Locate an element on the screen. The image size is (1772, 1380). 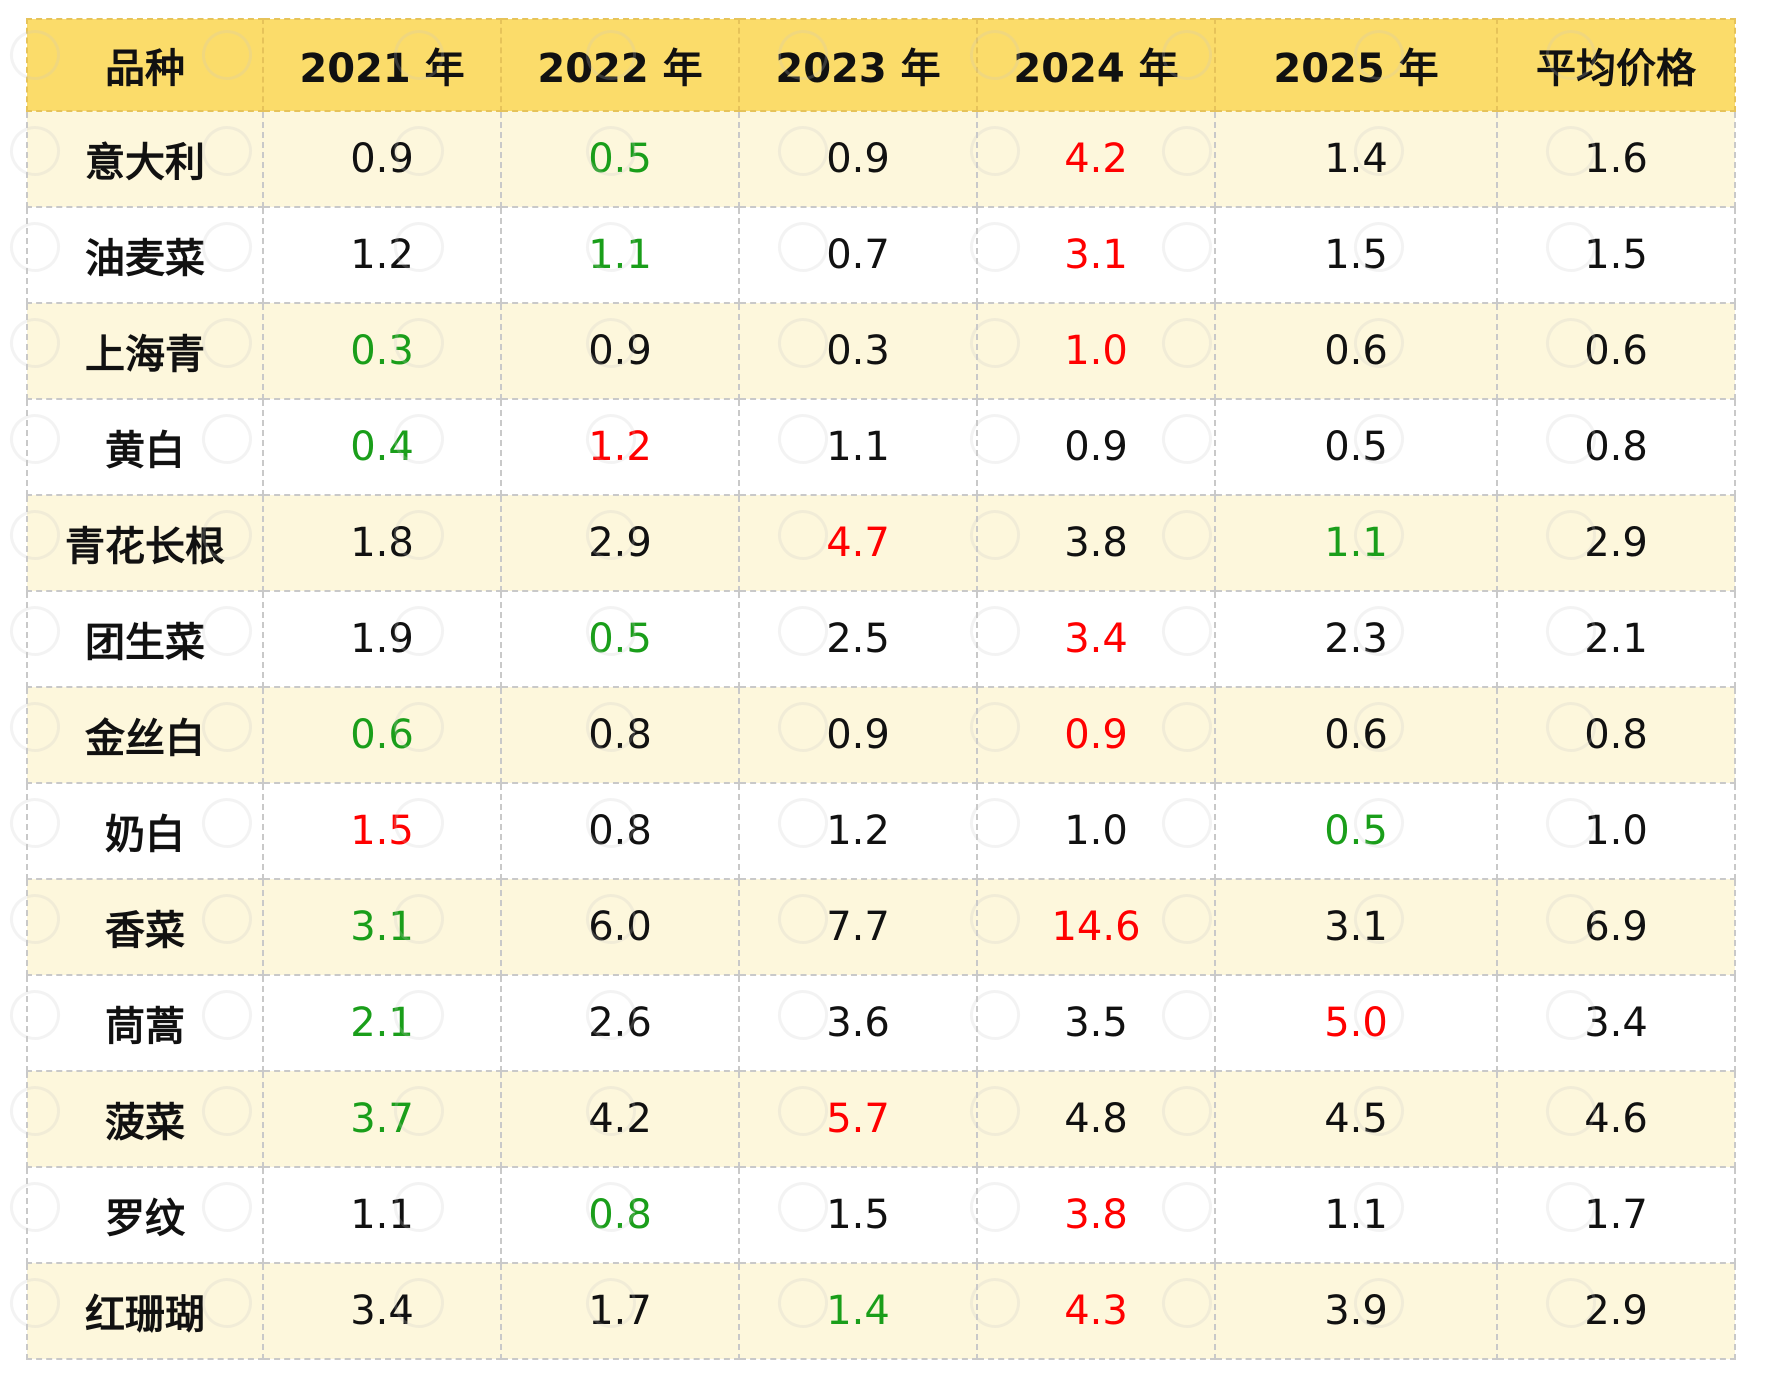
value-cell: 14.6 is located at coordinates (1096, 927).